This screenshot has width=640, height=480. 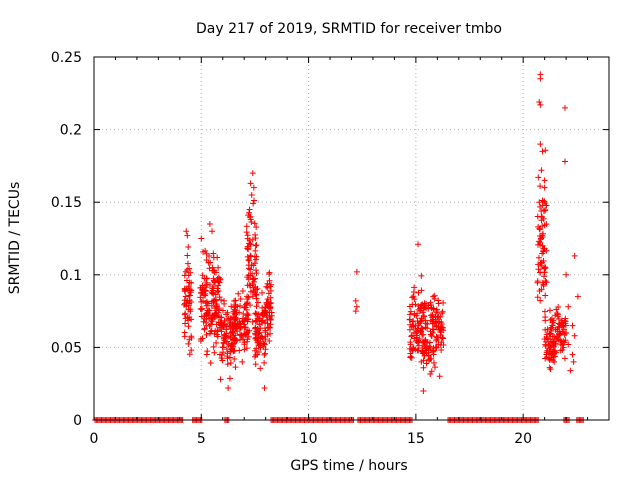 What do you see at coordinates (416, 439) in the screenshot?
I see `x-tick-label: 15` at bounding box center [416, 439].